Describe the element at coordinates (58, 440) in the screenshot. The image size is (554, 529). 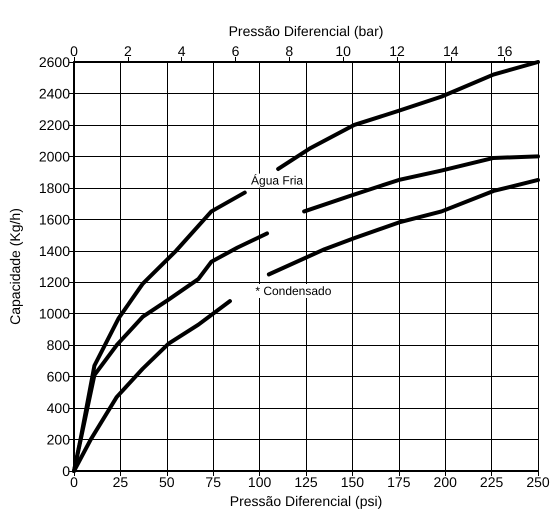
I see `y-tick-label: 200` at that location.